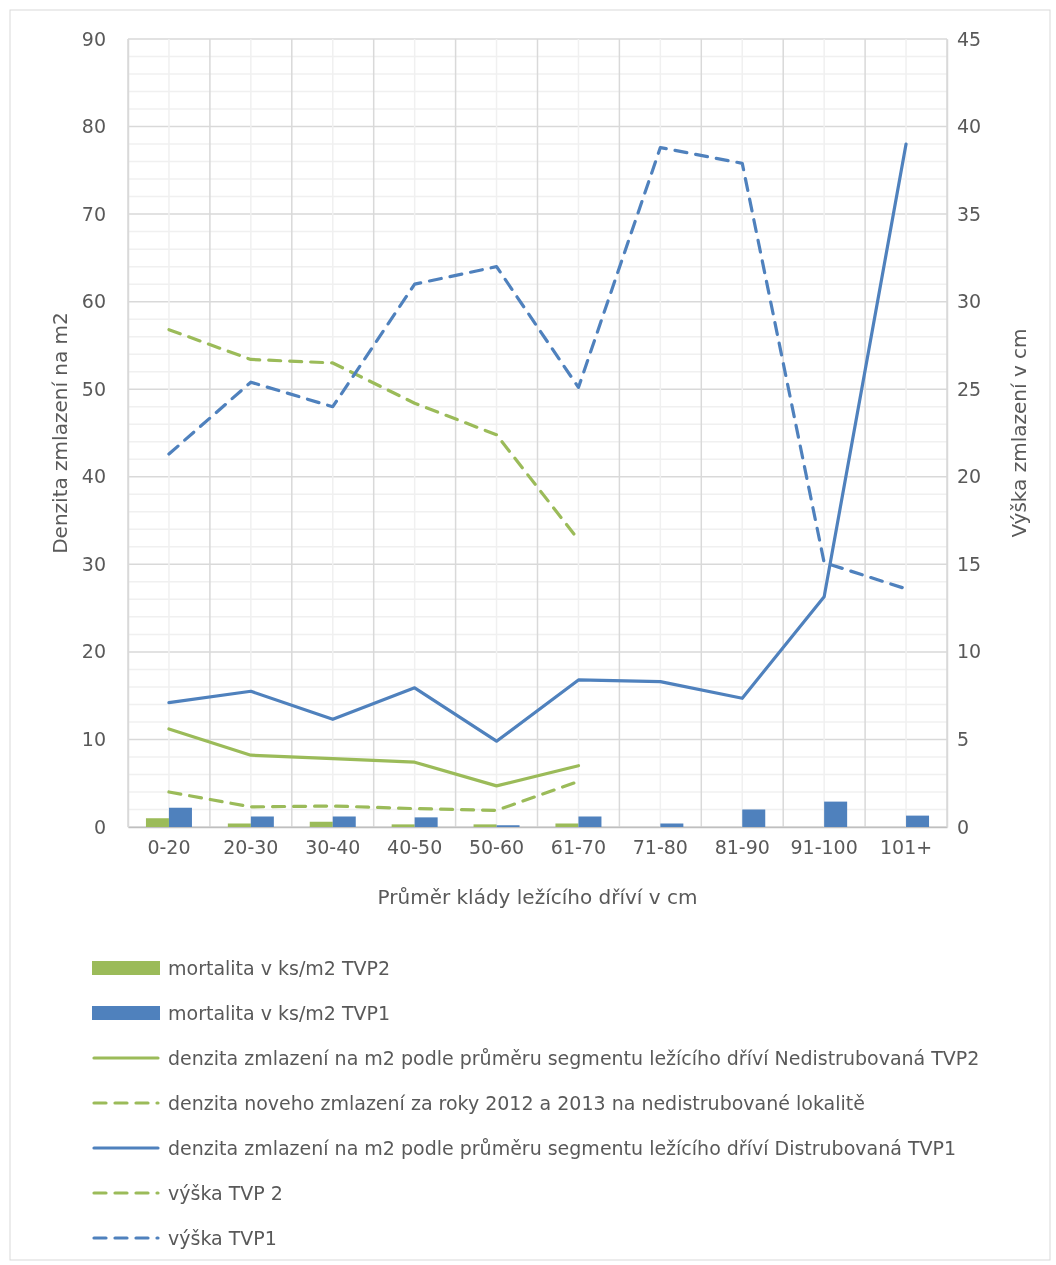 The image size is (1056, 1265). Describe the element at coordinates (969, 126) in the screenshot. I see `y2-tick-label: 40` at that location.